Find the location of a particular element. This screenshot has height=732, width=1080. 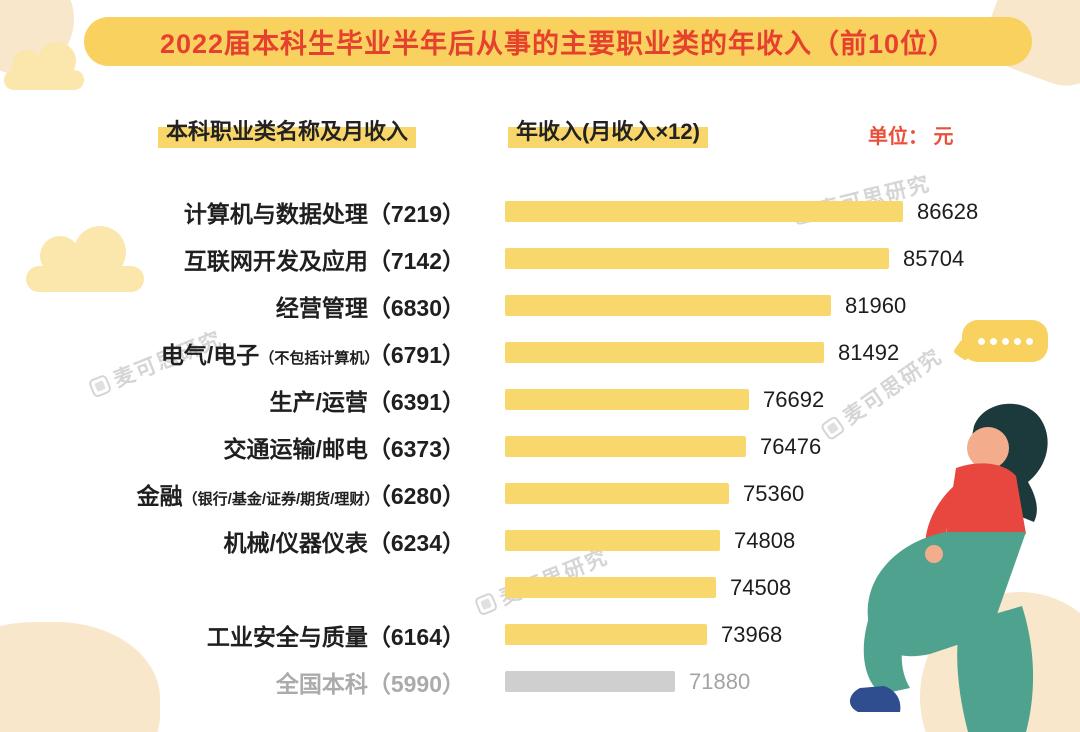

value-label: 73968 is located at coordinates (752, 634).